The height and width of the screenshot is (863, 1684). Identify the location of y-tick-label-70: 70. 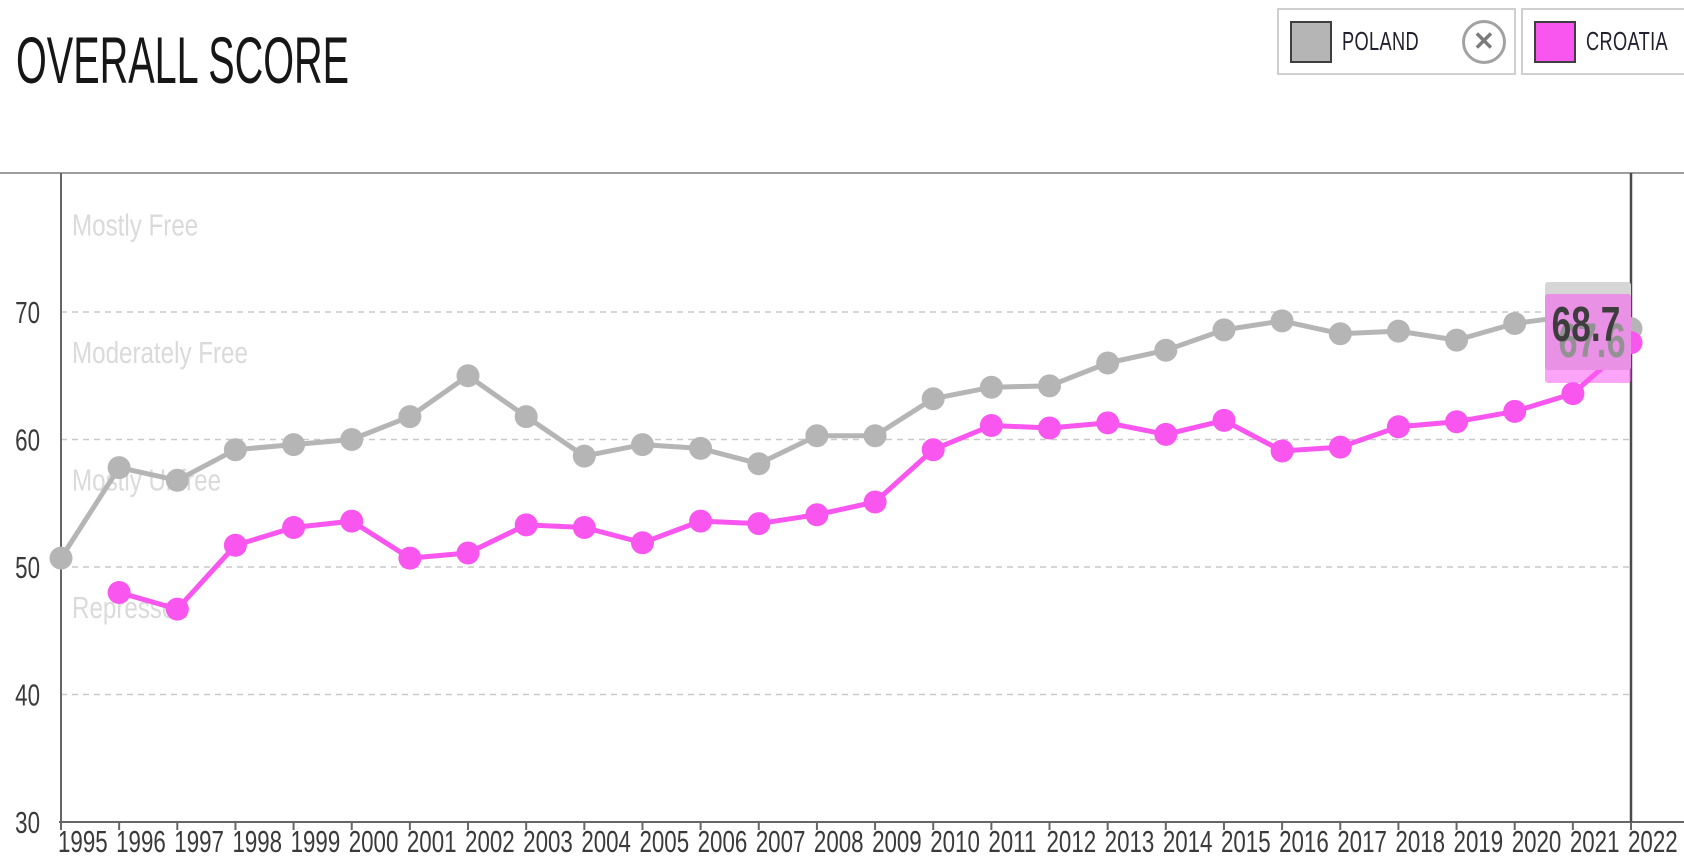
(27, 312).